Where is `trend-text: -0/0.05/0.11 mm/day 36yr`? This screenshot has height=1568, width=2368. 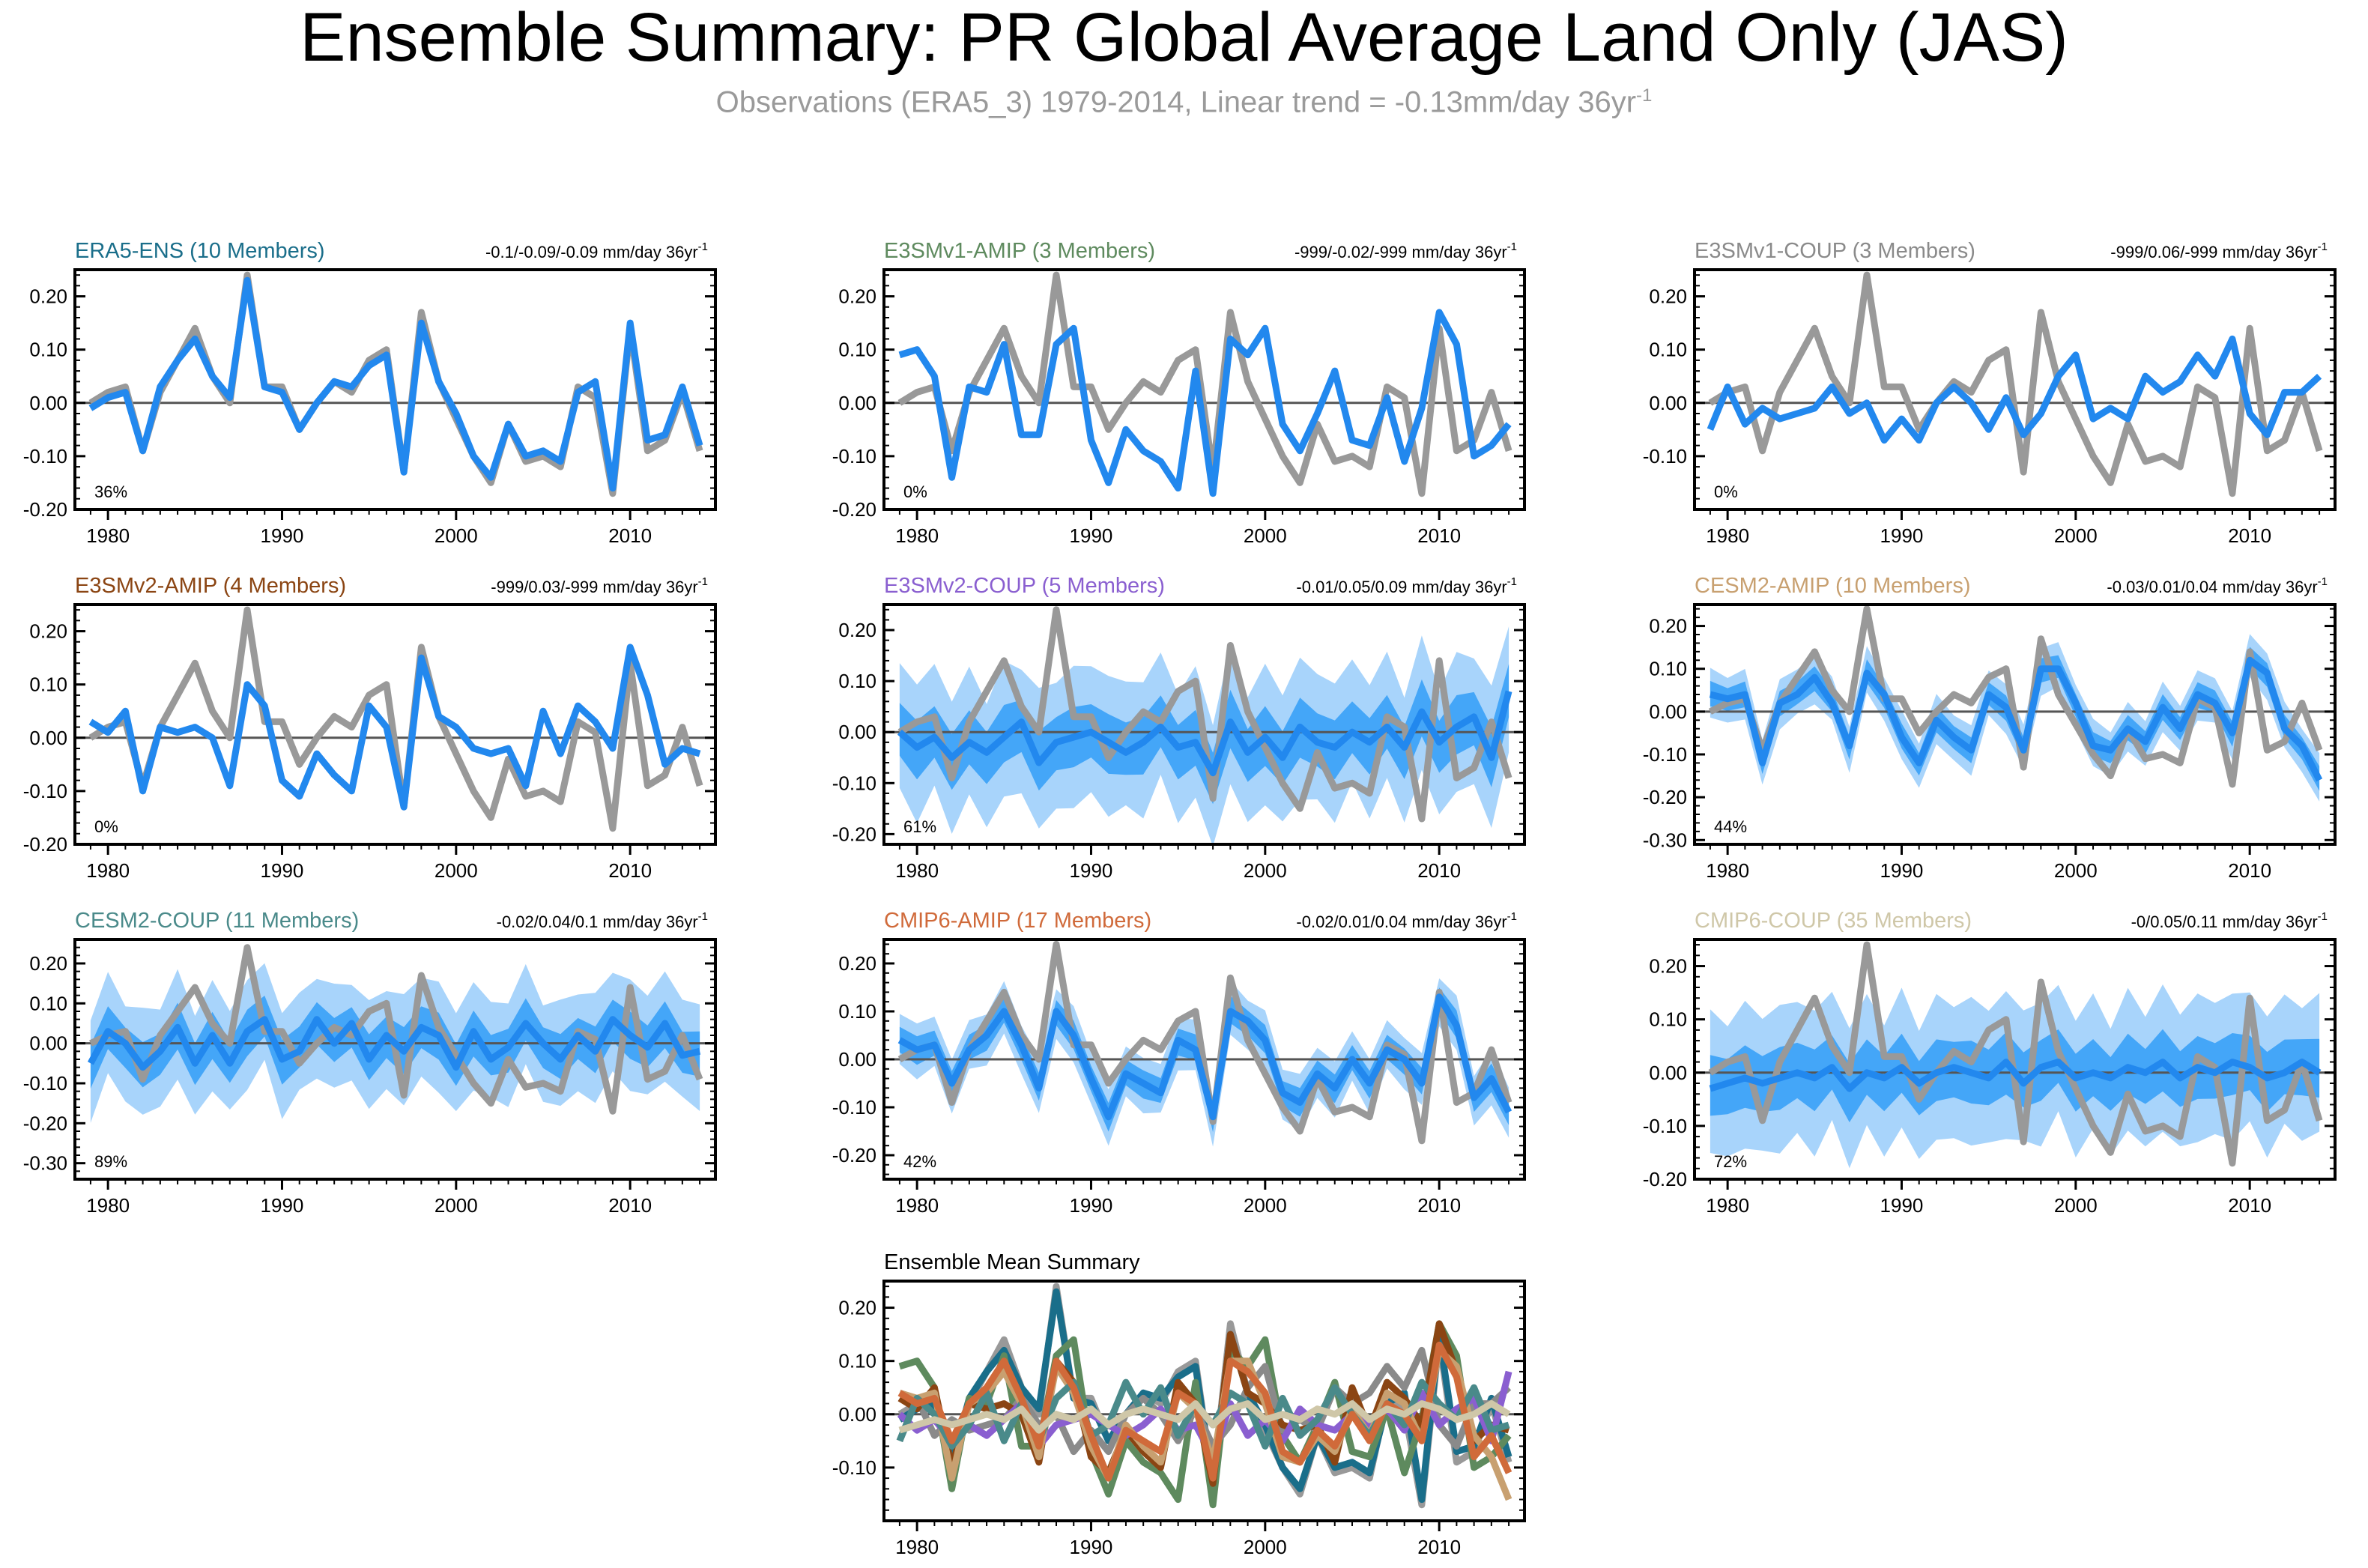
trend-text: -0/0.05/0.11 mm/day 36yr is located at coordinates (2224, 921).